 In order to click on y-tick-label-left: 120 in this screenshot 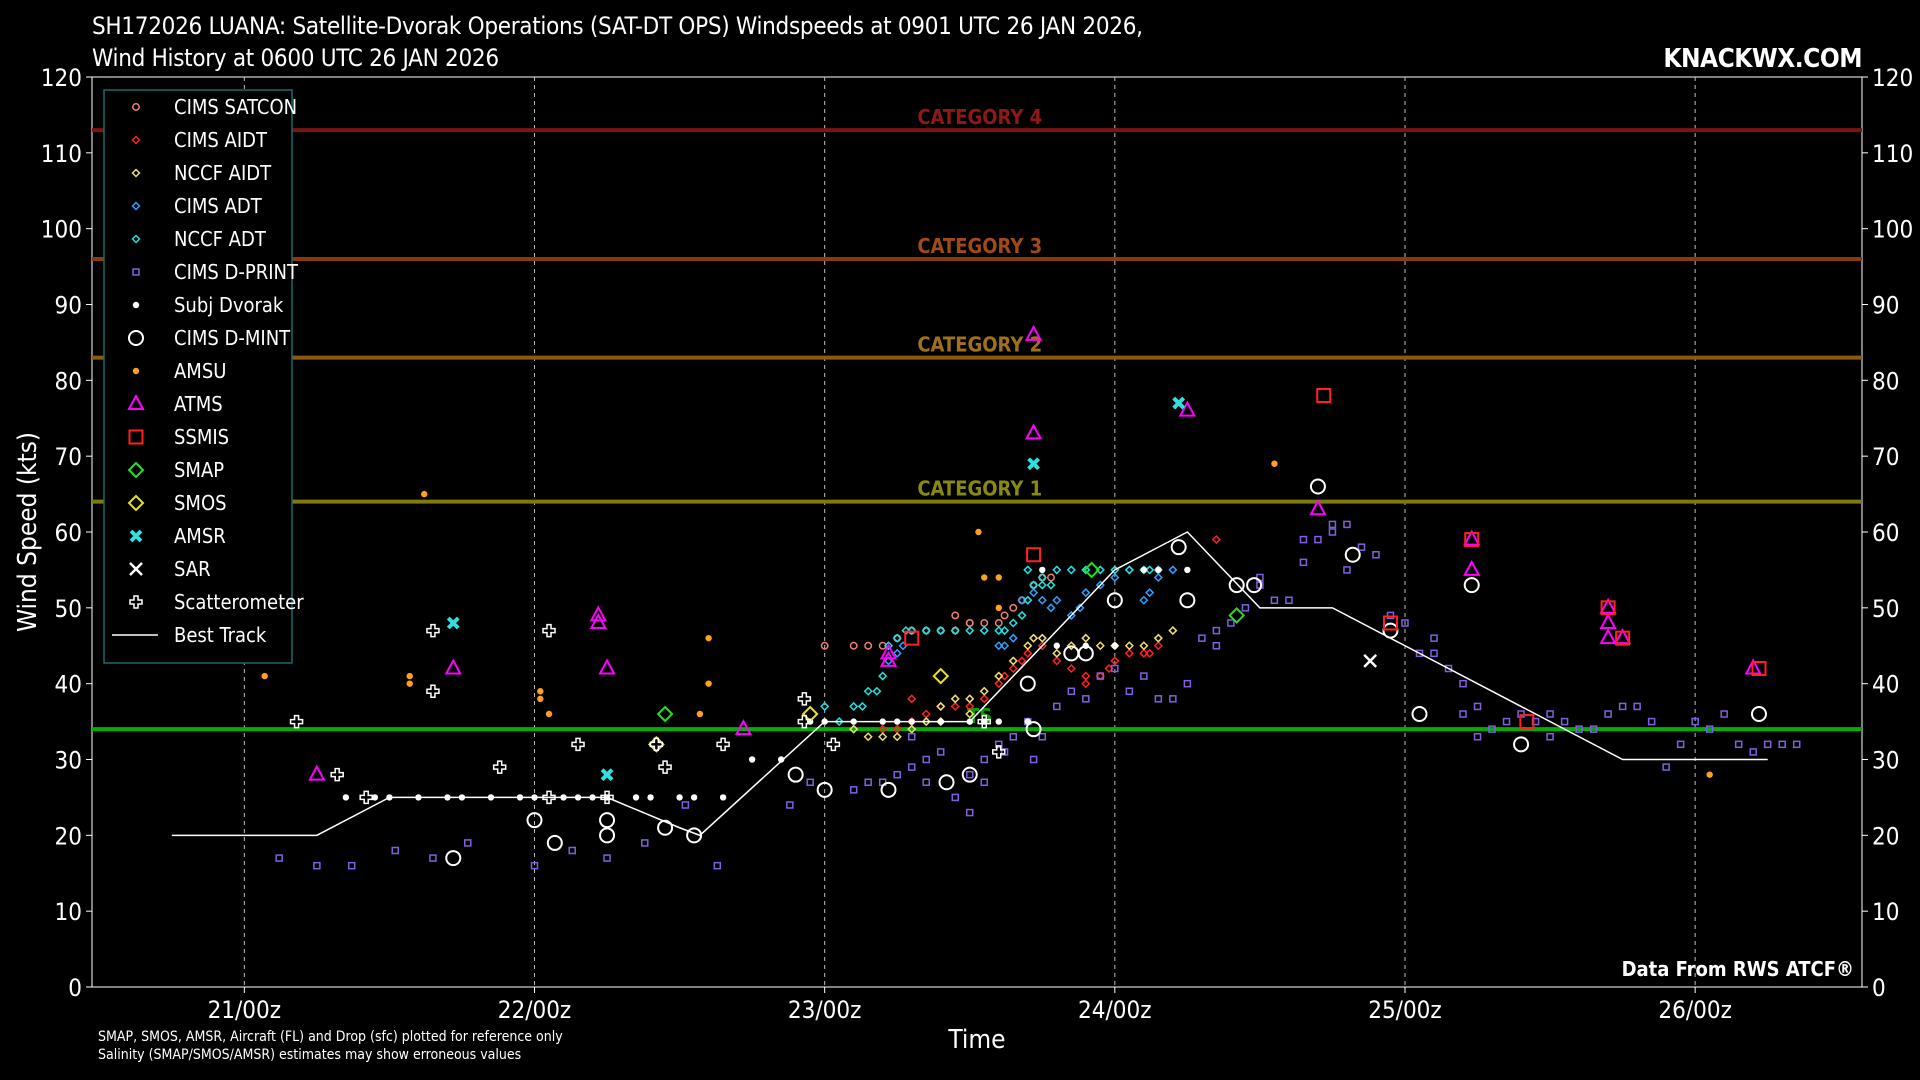, I will do `click(61, 78)`.